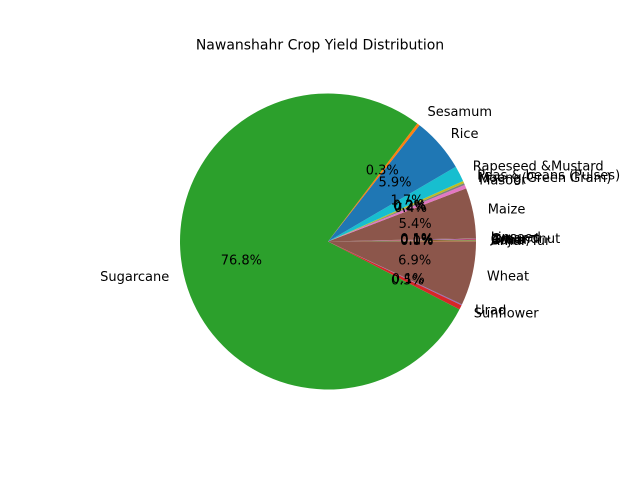 Image resolution: width=640 pixels, height=480 pixels. I want to click on slice-pct-arhar-tur: 0.0%, so click(416, 241).